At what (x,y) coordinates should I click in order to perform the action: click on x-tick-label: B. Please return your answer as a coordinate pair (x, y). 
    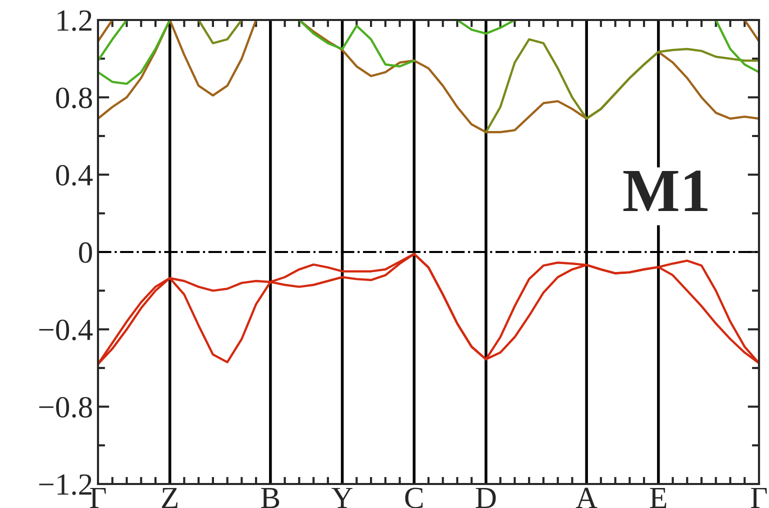
    Looking at the image, I should click on (270, 498).